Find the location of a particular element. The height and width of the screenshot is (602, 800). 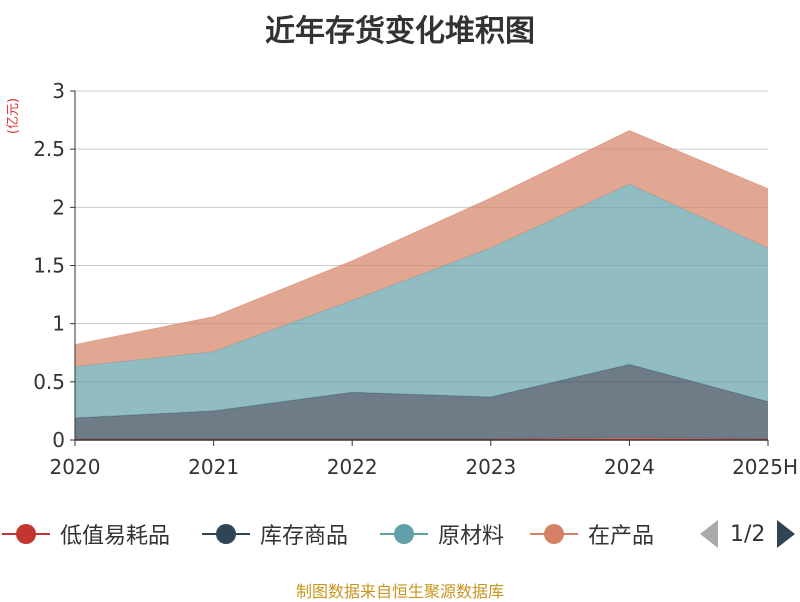

x-tick-label: 2020 is located at coordinates (75, 467).